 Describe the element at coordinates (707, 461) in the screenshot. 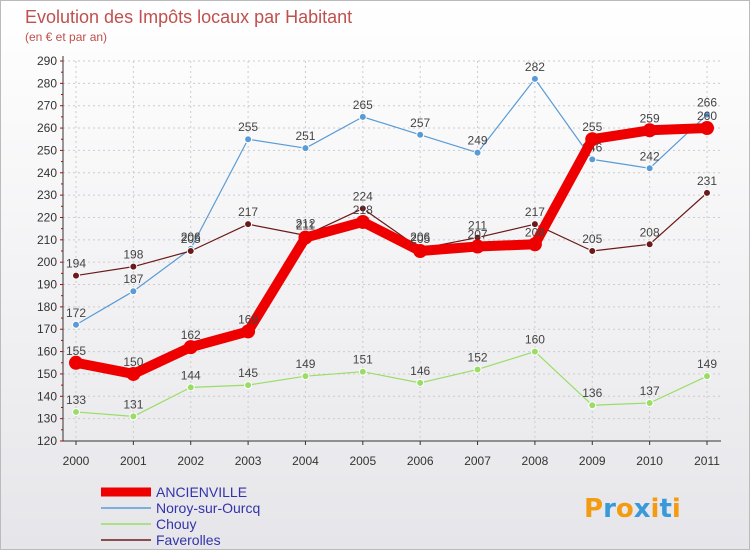

I see `x-tick-label: 2011` at that location.